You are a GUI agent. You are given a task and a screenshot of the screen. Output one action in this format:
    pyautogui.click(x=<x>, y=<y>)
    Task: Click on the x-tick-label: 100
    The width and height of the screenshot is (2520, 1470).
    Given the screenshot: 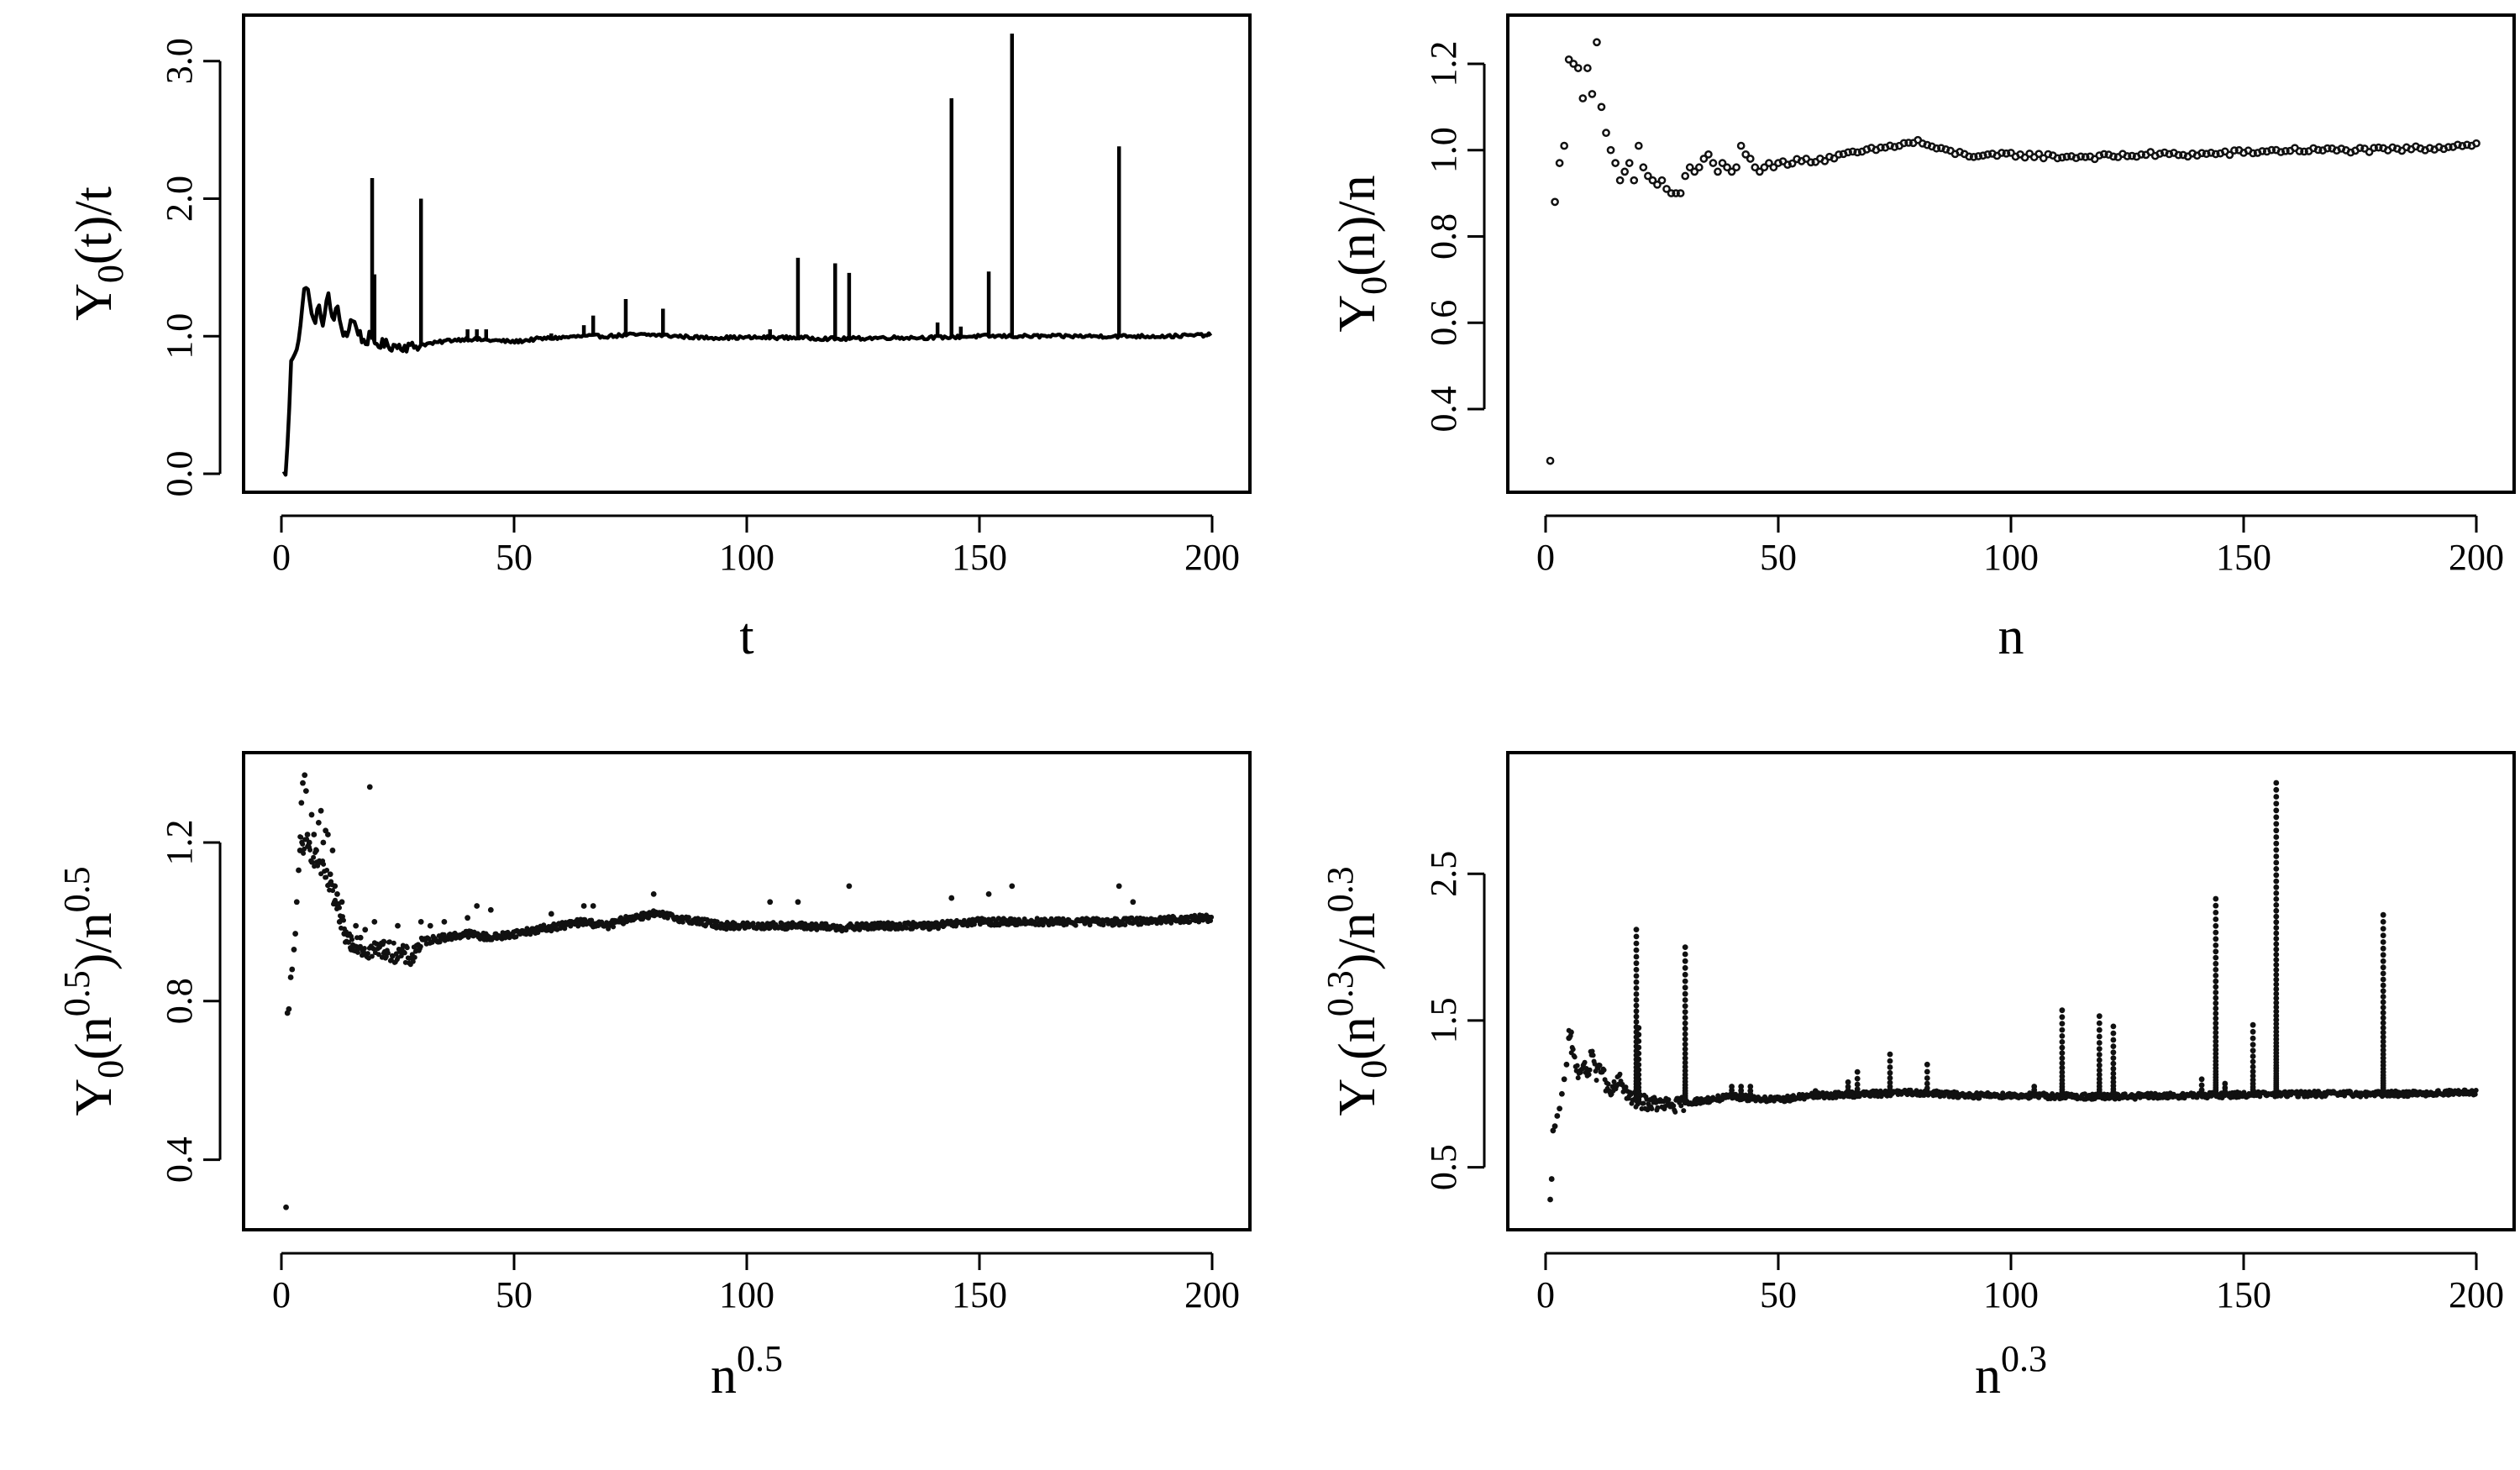 What is the action you would take?
    pyautogui.click(x=746, y=1294)
    